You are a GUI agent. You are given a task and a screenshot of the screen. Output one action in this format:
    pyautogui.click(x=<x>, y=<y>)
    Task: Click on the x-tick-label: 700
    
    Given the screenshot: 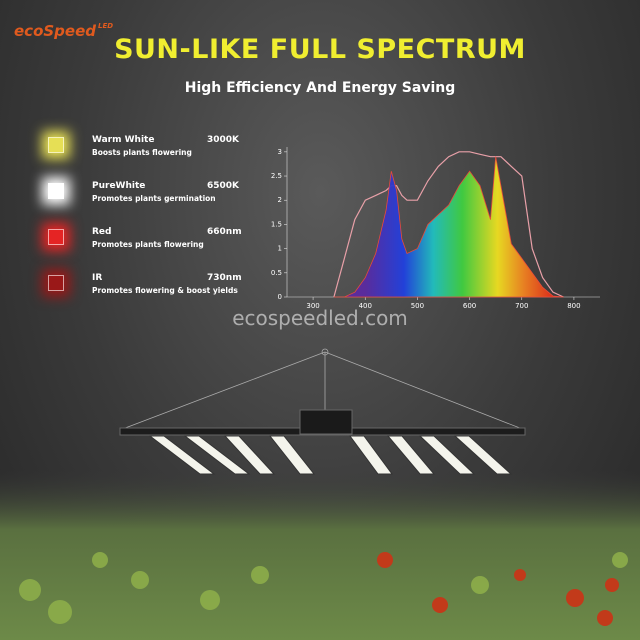 What is the action you would take?
    pyautogui.click(x=521, y=306)
    